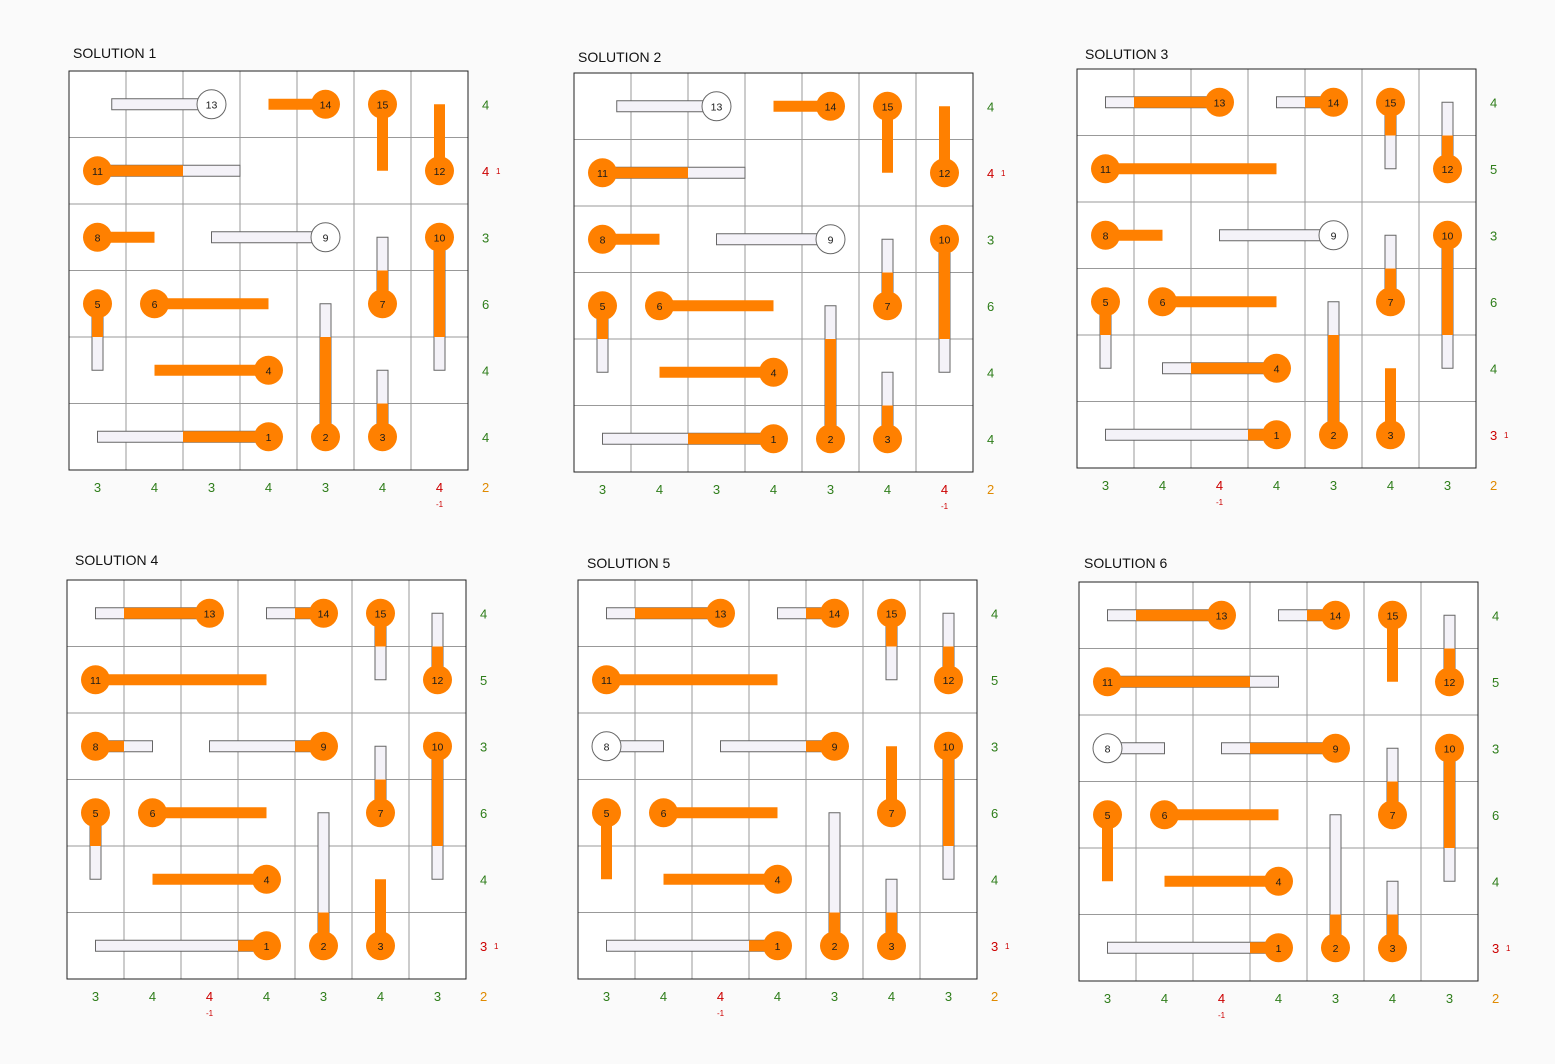  Describe the element at coordinates (159, 613) in the screenshot. I see `piece-13: 13` at that location.